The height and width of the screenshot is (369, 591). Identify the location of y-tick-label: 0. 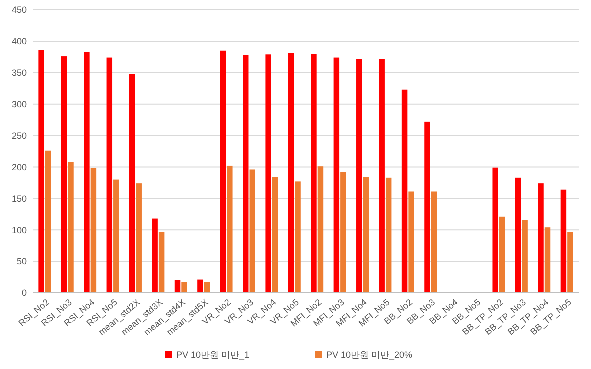
(24, 293).